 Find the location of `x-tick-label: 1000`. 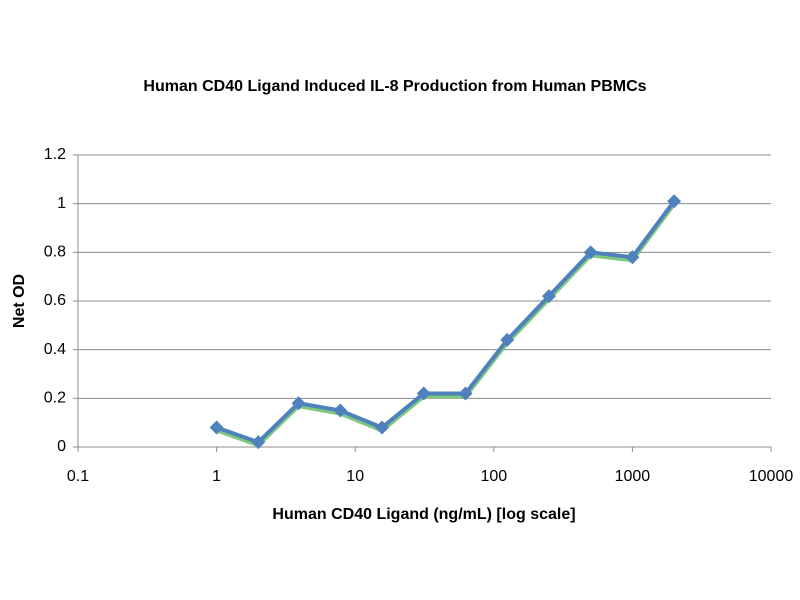

x-tick-label: 1000 is located at coordinates (633, 476).